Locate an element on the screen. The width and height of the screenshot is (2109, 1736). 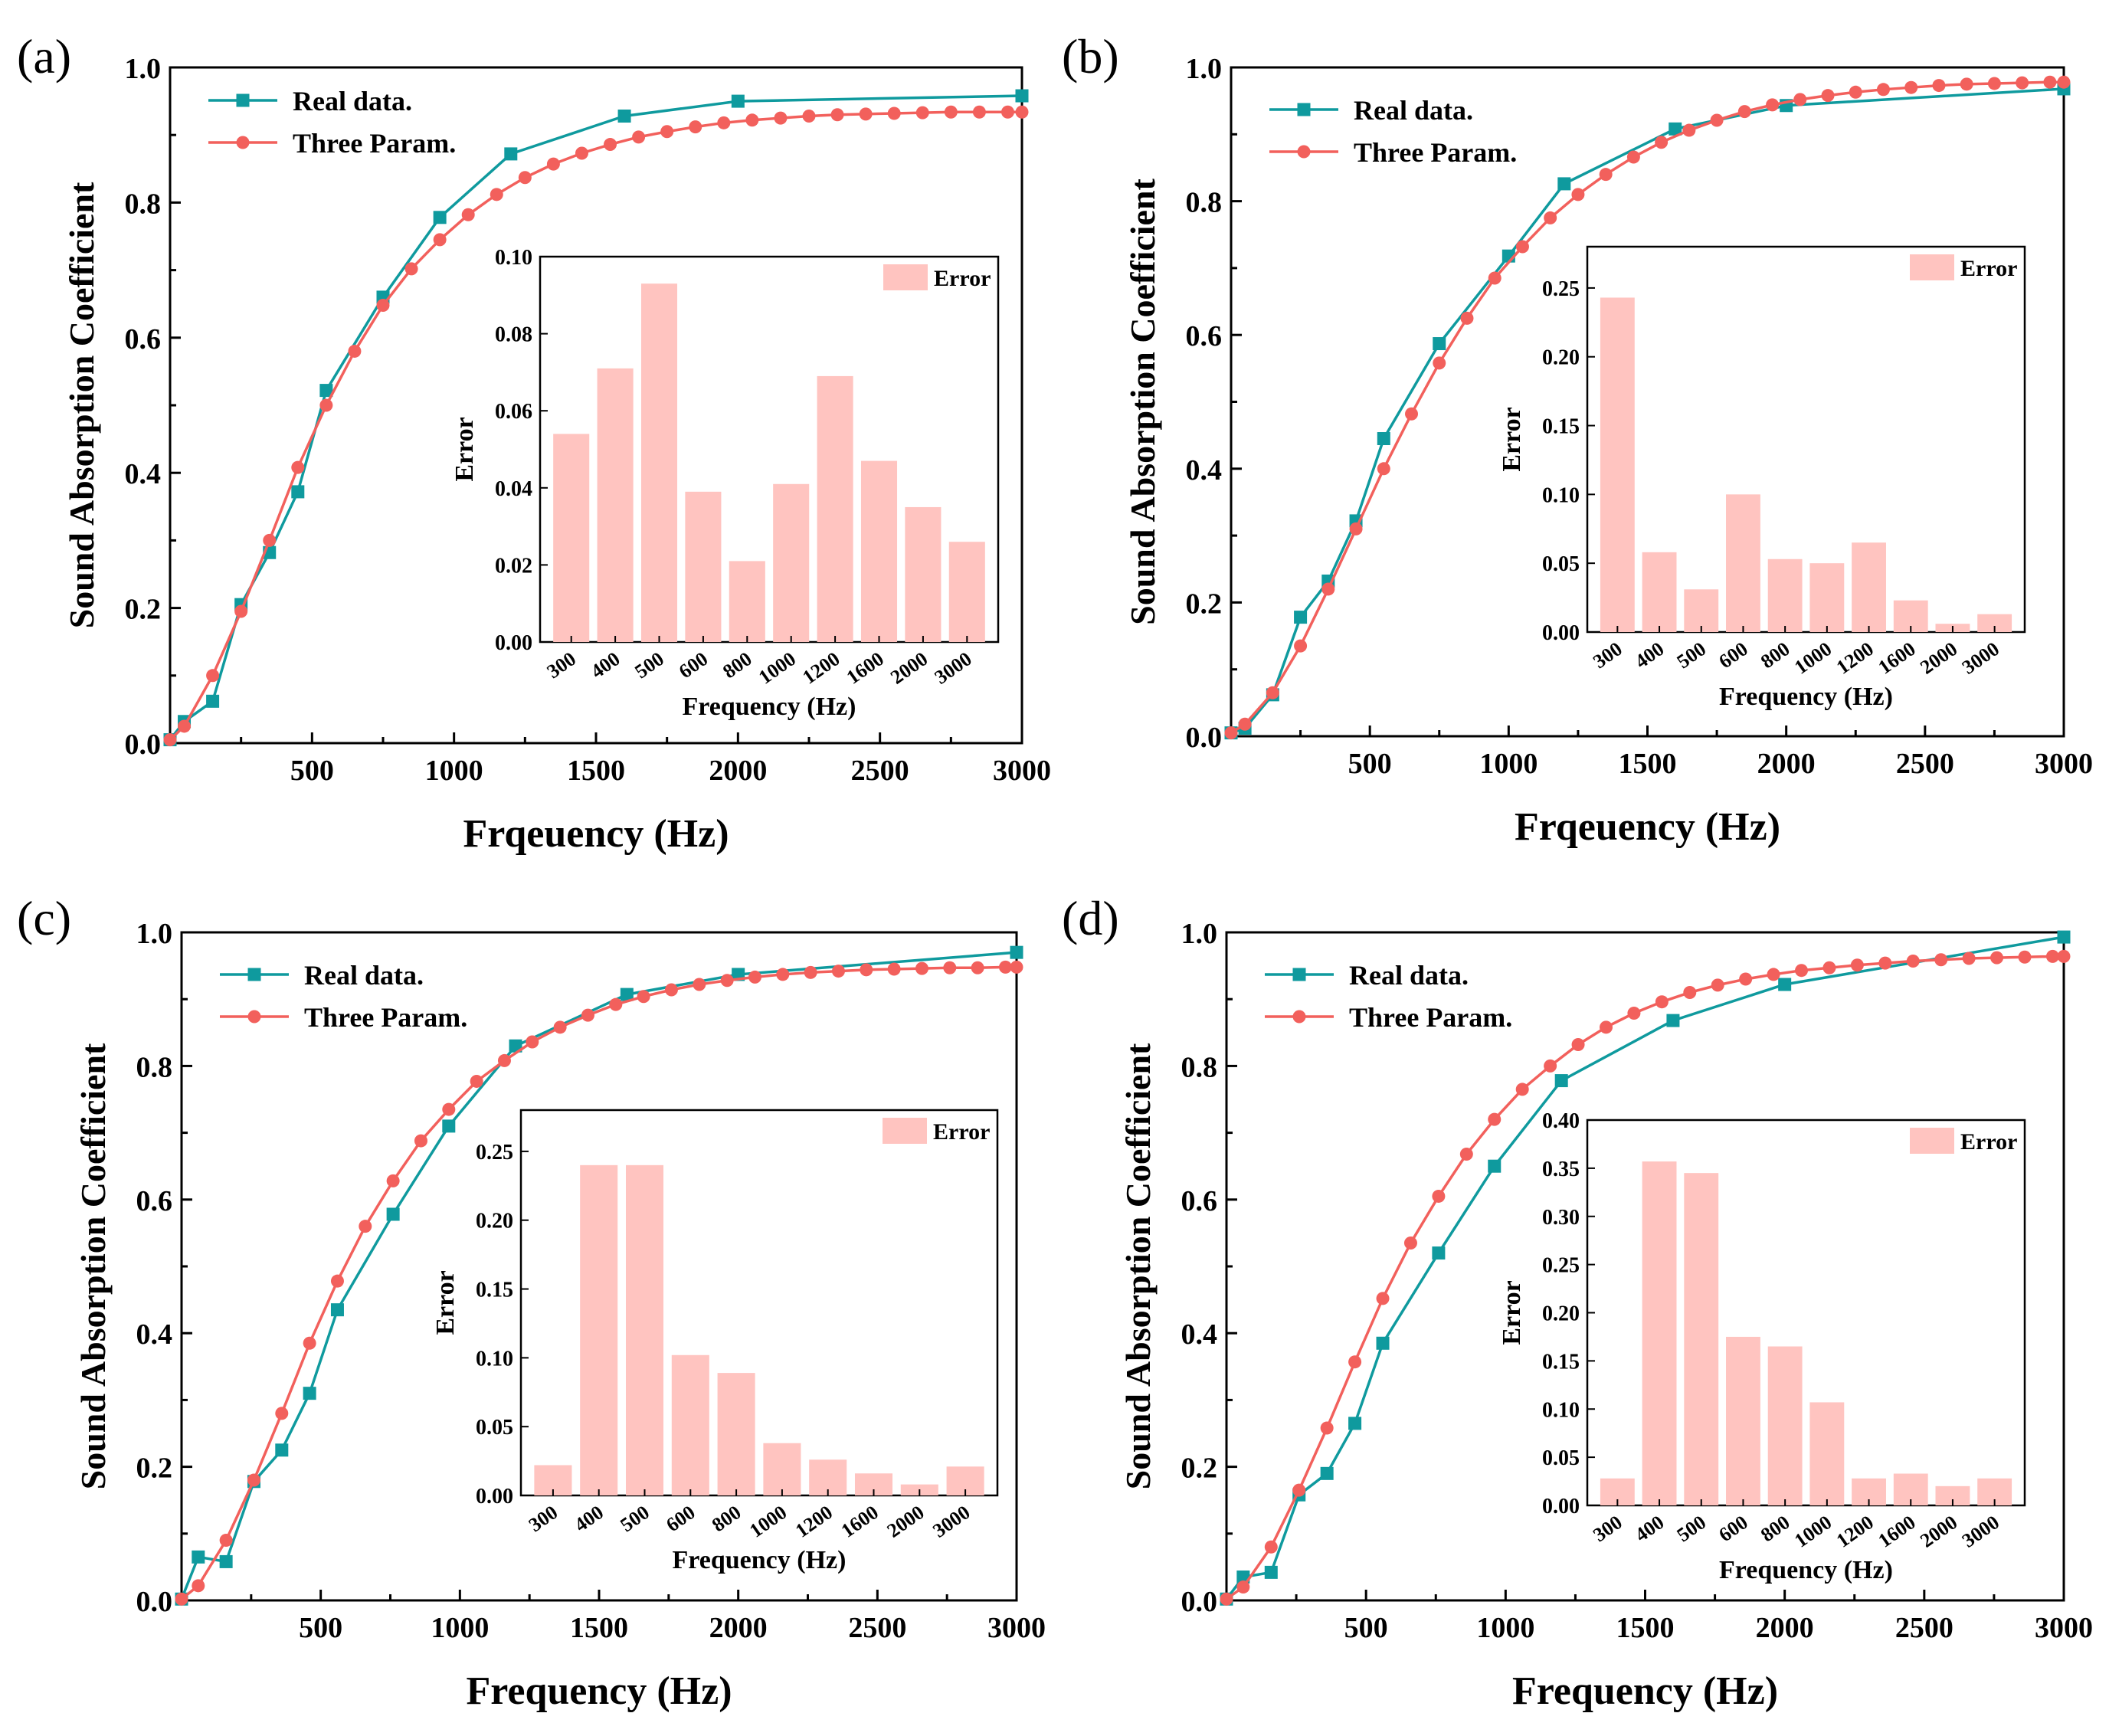
y-tick-label: 0.0 is located at coordinates (1200, 1602).